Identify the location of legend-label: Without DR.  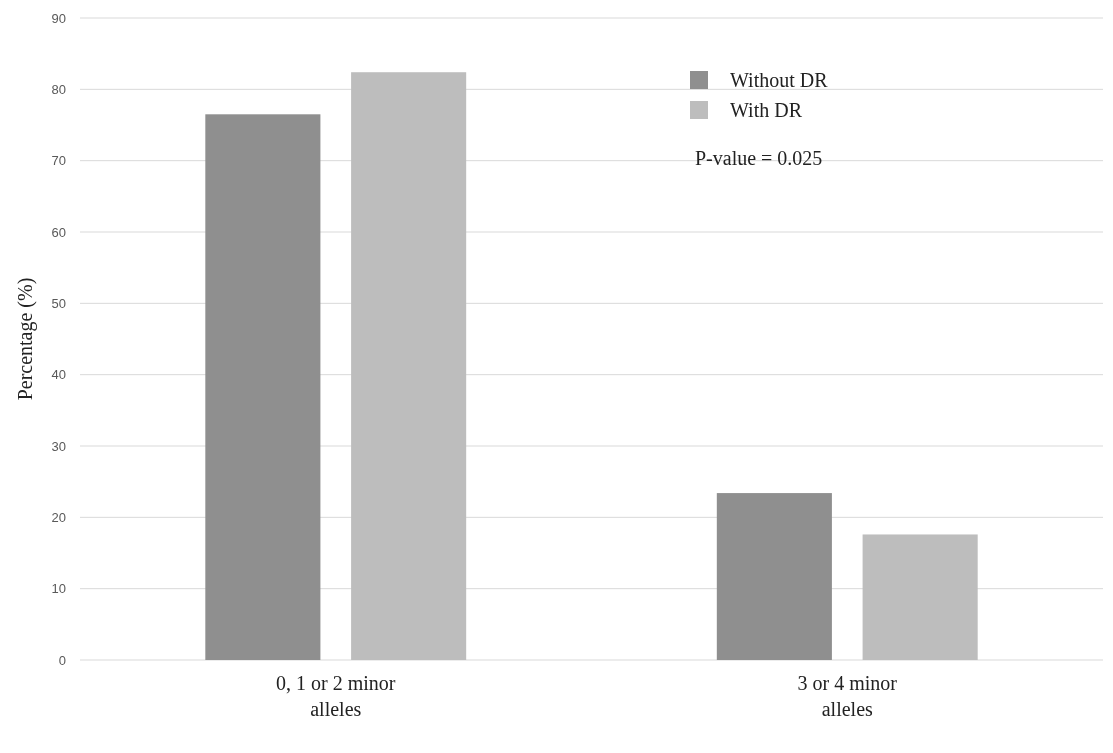
(779, 80).